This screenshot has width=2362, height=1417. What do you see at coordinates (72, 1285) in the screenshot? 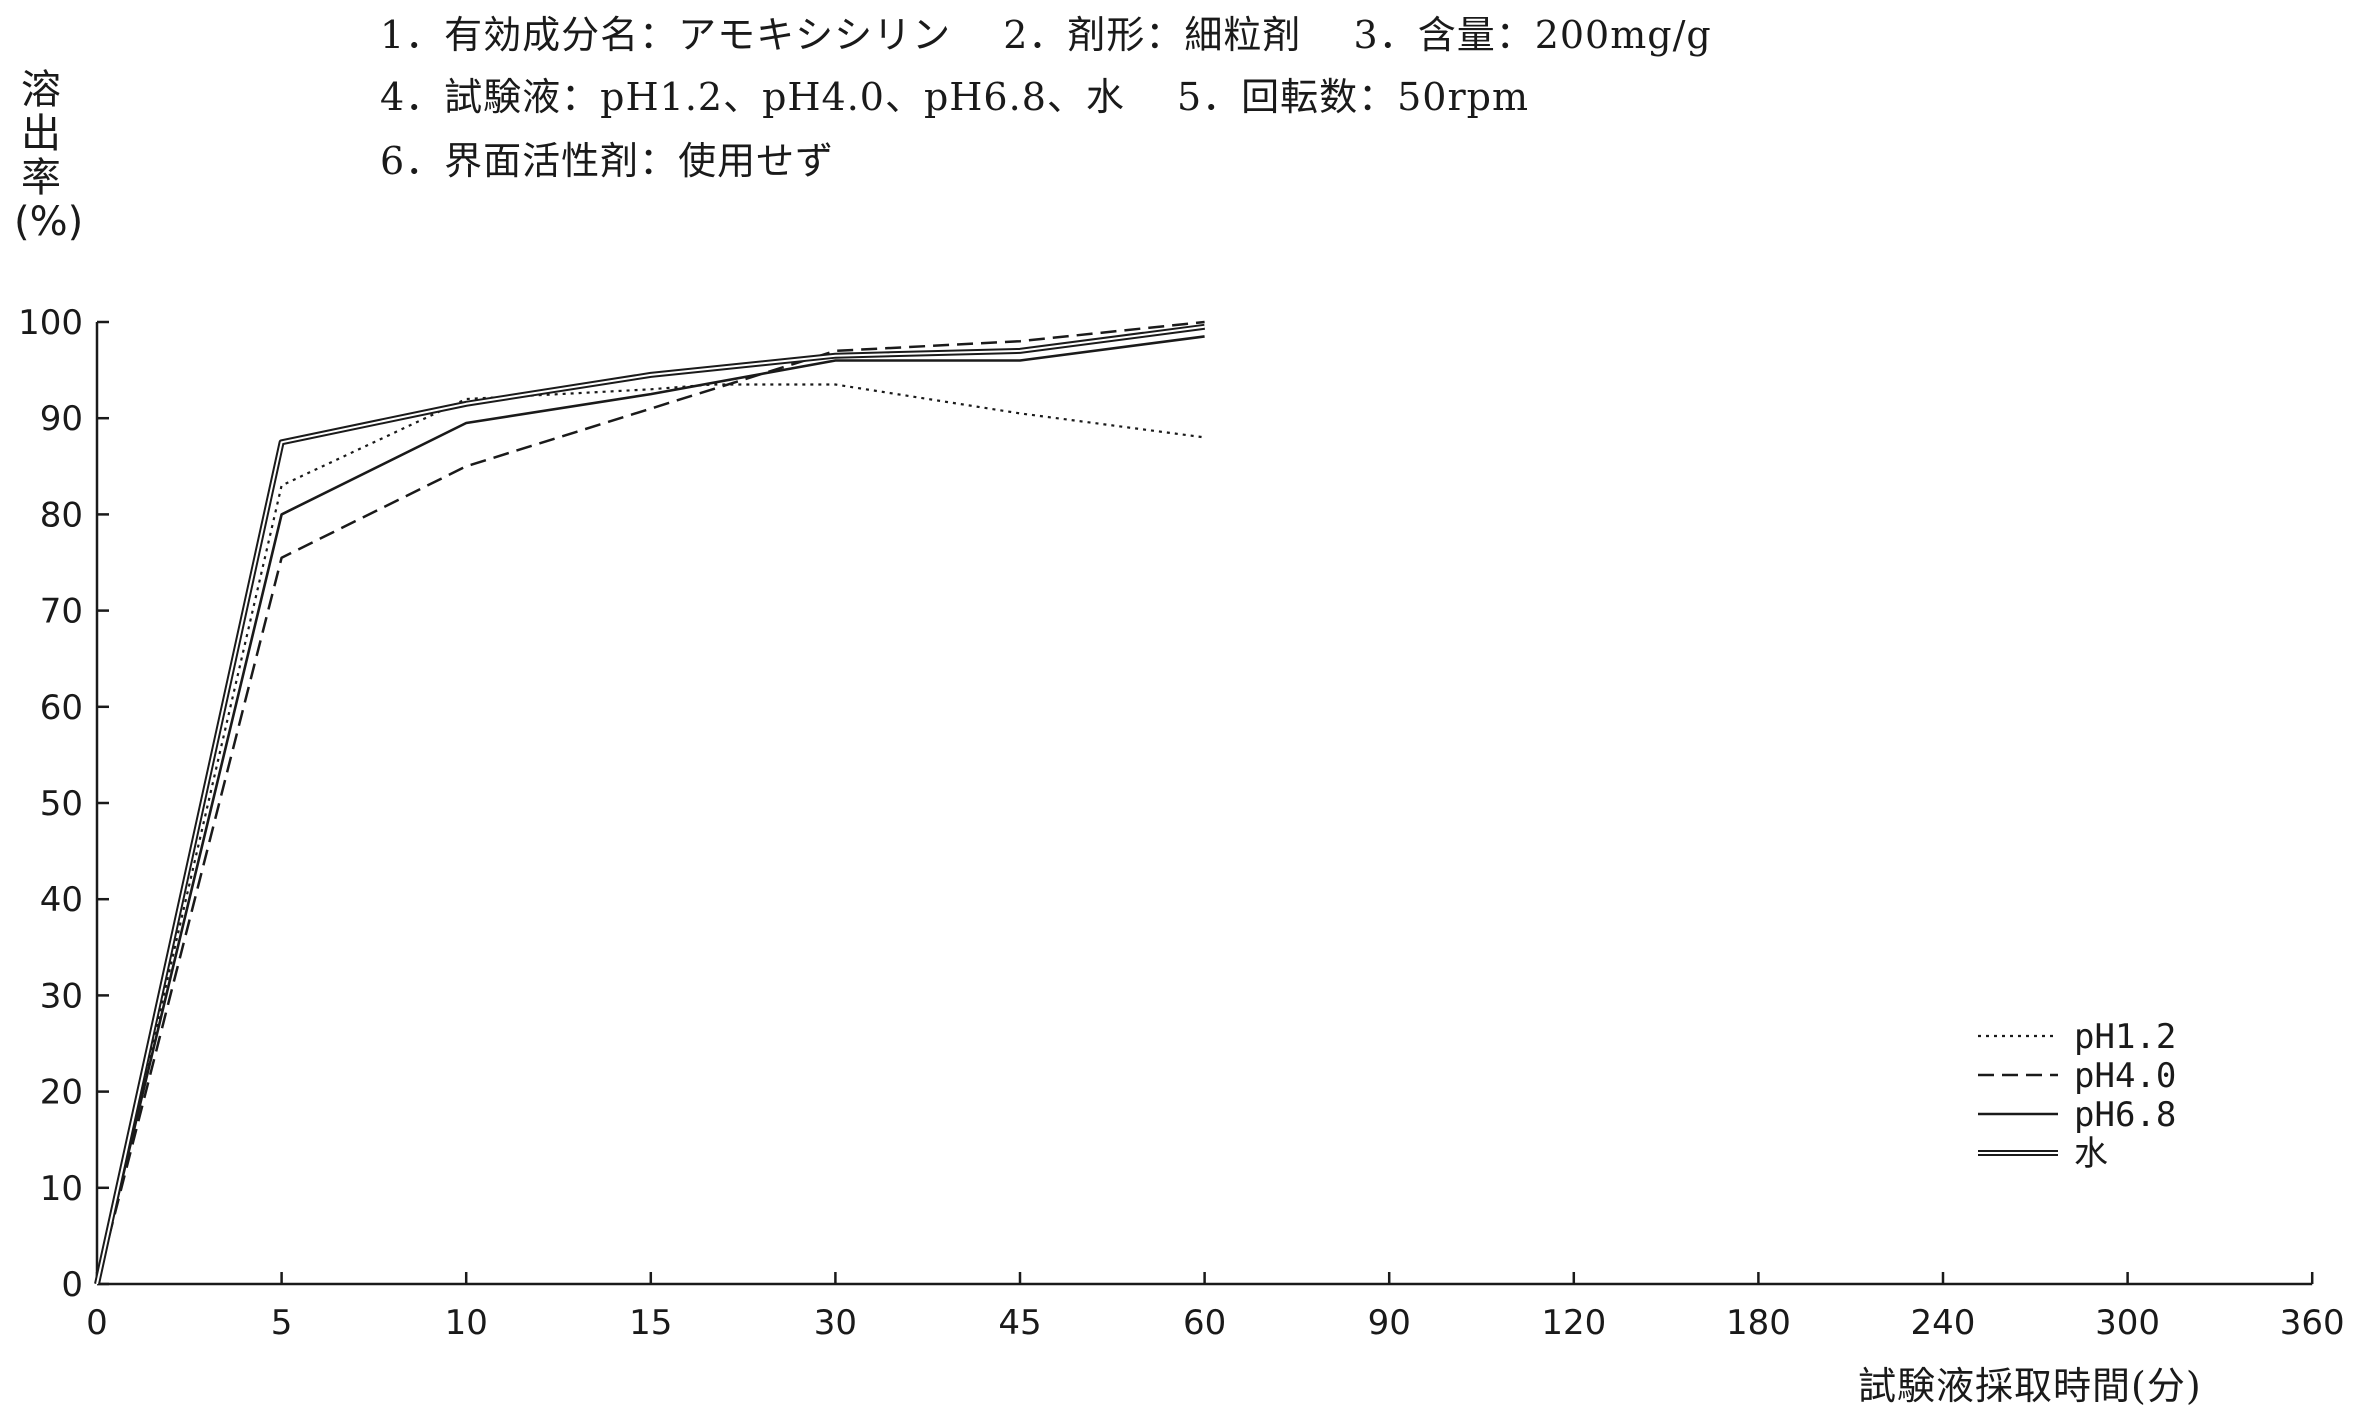
I see `y-tick-label: 0` at bounding box center [72, 1285].